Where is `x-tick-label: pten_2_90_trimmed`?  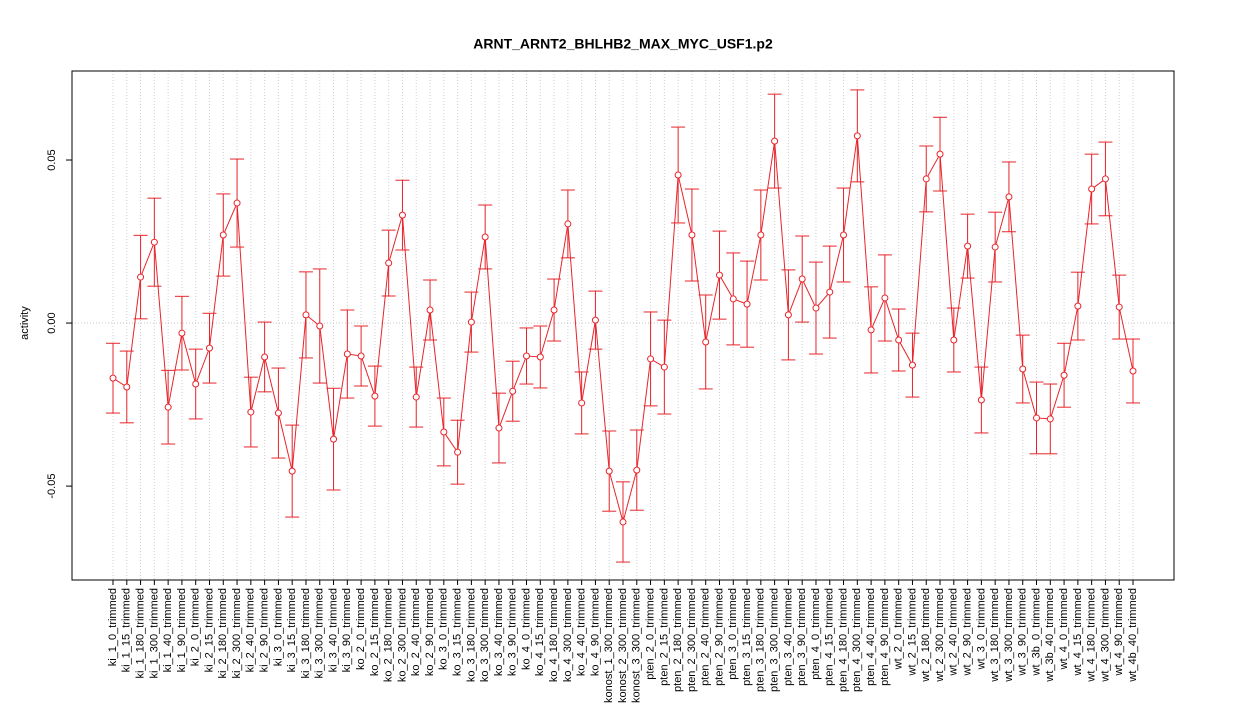 x-tick-label: pten_2_90_trimmed is located at coordinates (719, 637).